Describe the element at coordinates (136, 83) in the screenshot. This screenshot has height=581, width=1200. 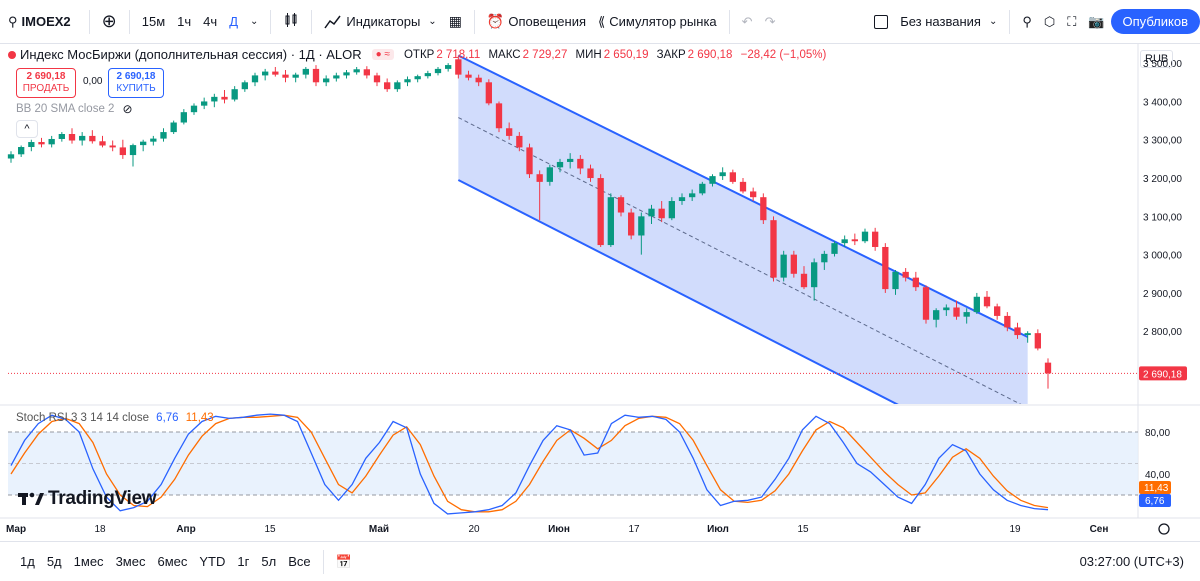
I see `buy-button: 2 690,18 КУПИТЬ` at that location.